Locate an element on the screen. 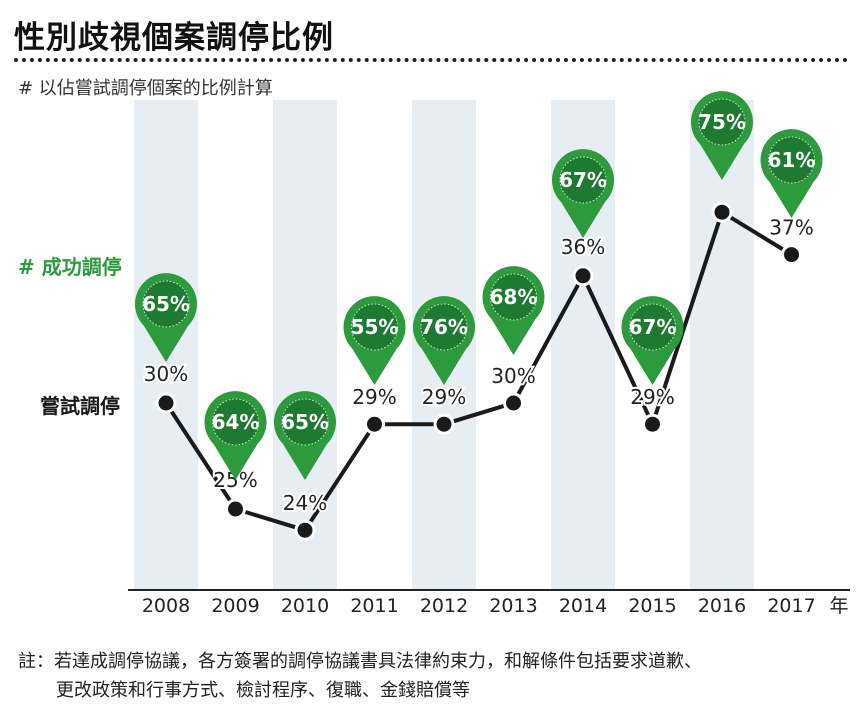 This screenshot has height=711, width=861. x-tick-2009: 2009 is located at coordinates (235, 606).